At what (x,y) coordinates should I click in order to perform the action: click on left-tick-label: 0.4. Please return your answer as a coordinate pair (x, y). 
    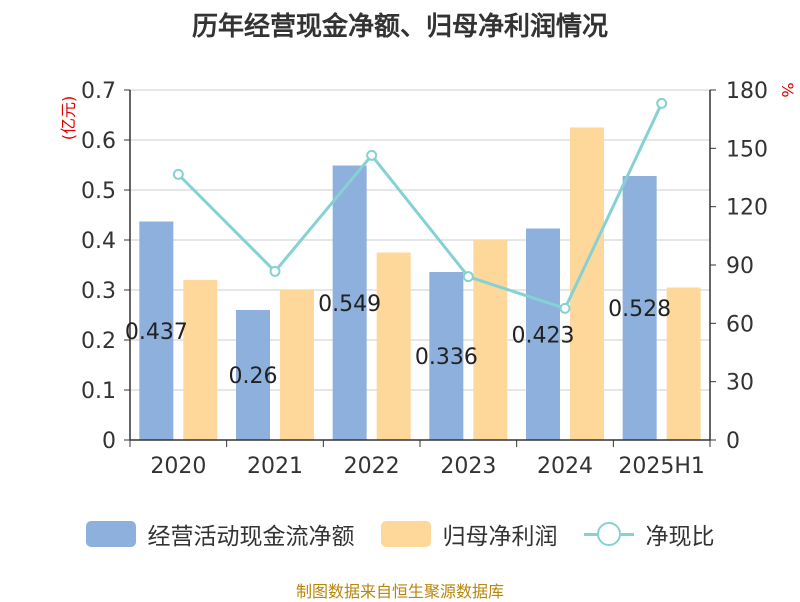
    Looking at the image, I should click on (98, 241).